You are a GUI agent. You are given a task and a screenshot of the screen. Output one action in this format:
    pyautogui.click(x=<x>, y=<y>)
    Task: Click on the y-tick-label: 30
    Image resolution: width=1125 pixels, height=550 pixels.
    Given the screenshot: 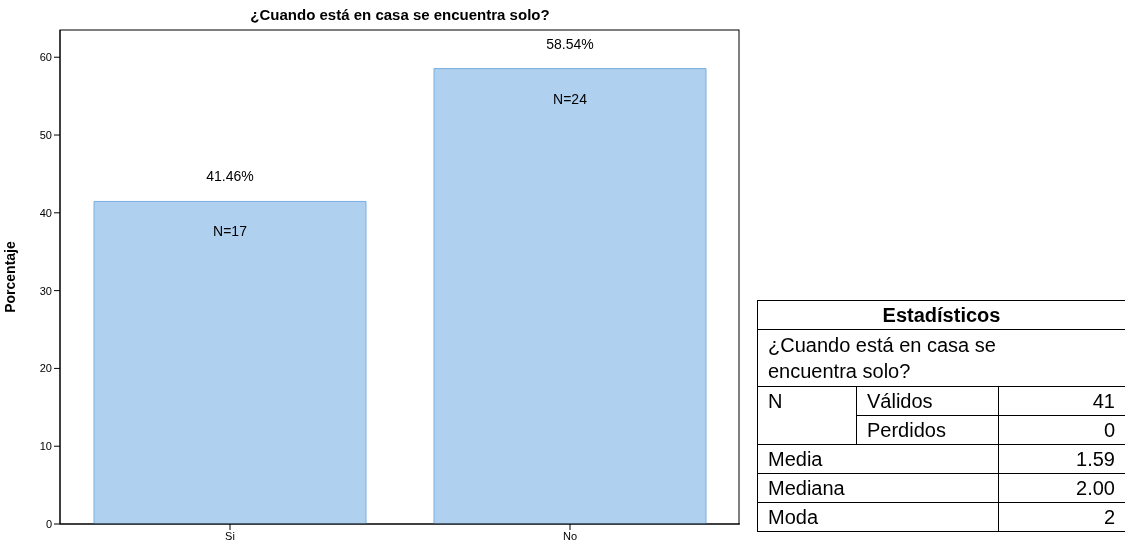 What is the action you would take?
    pyautogui.click(x=45, y=290)
    